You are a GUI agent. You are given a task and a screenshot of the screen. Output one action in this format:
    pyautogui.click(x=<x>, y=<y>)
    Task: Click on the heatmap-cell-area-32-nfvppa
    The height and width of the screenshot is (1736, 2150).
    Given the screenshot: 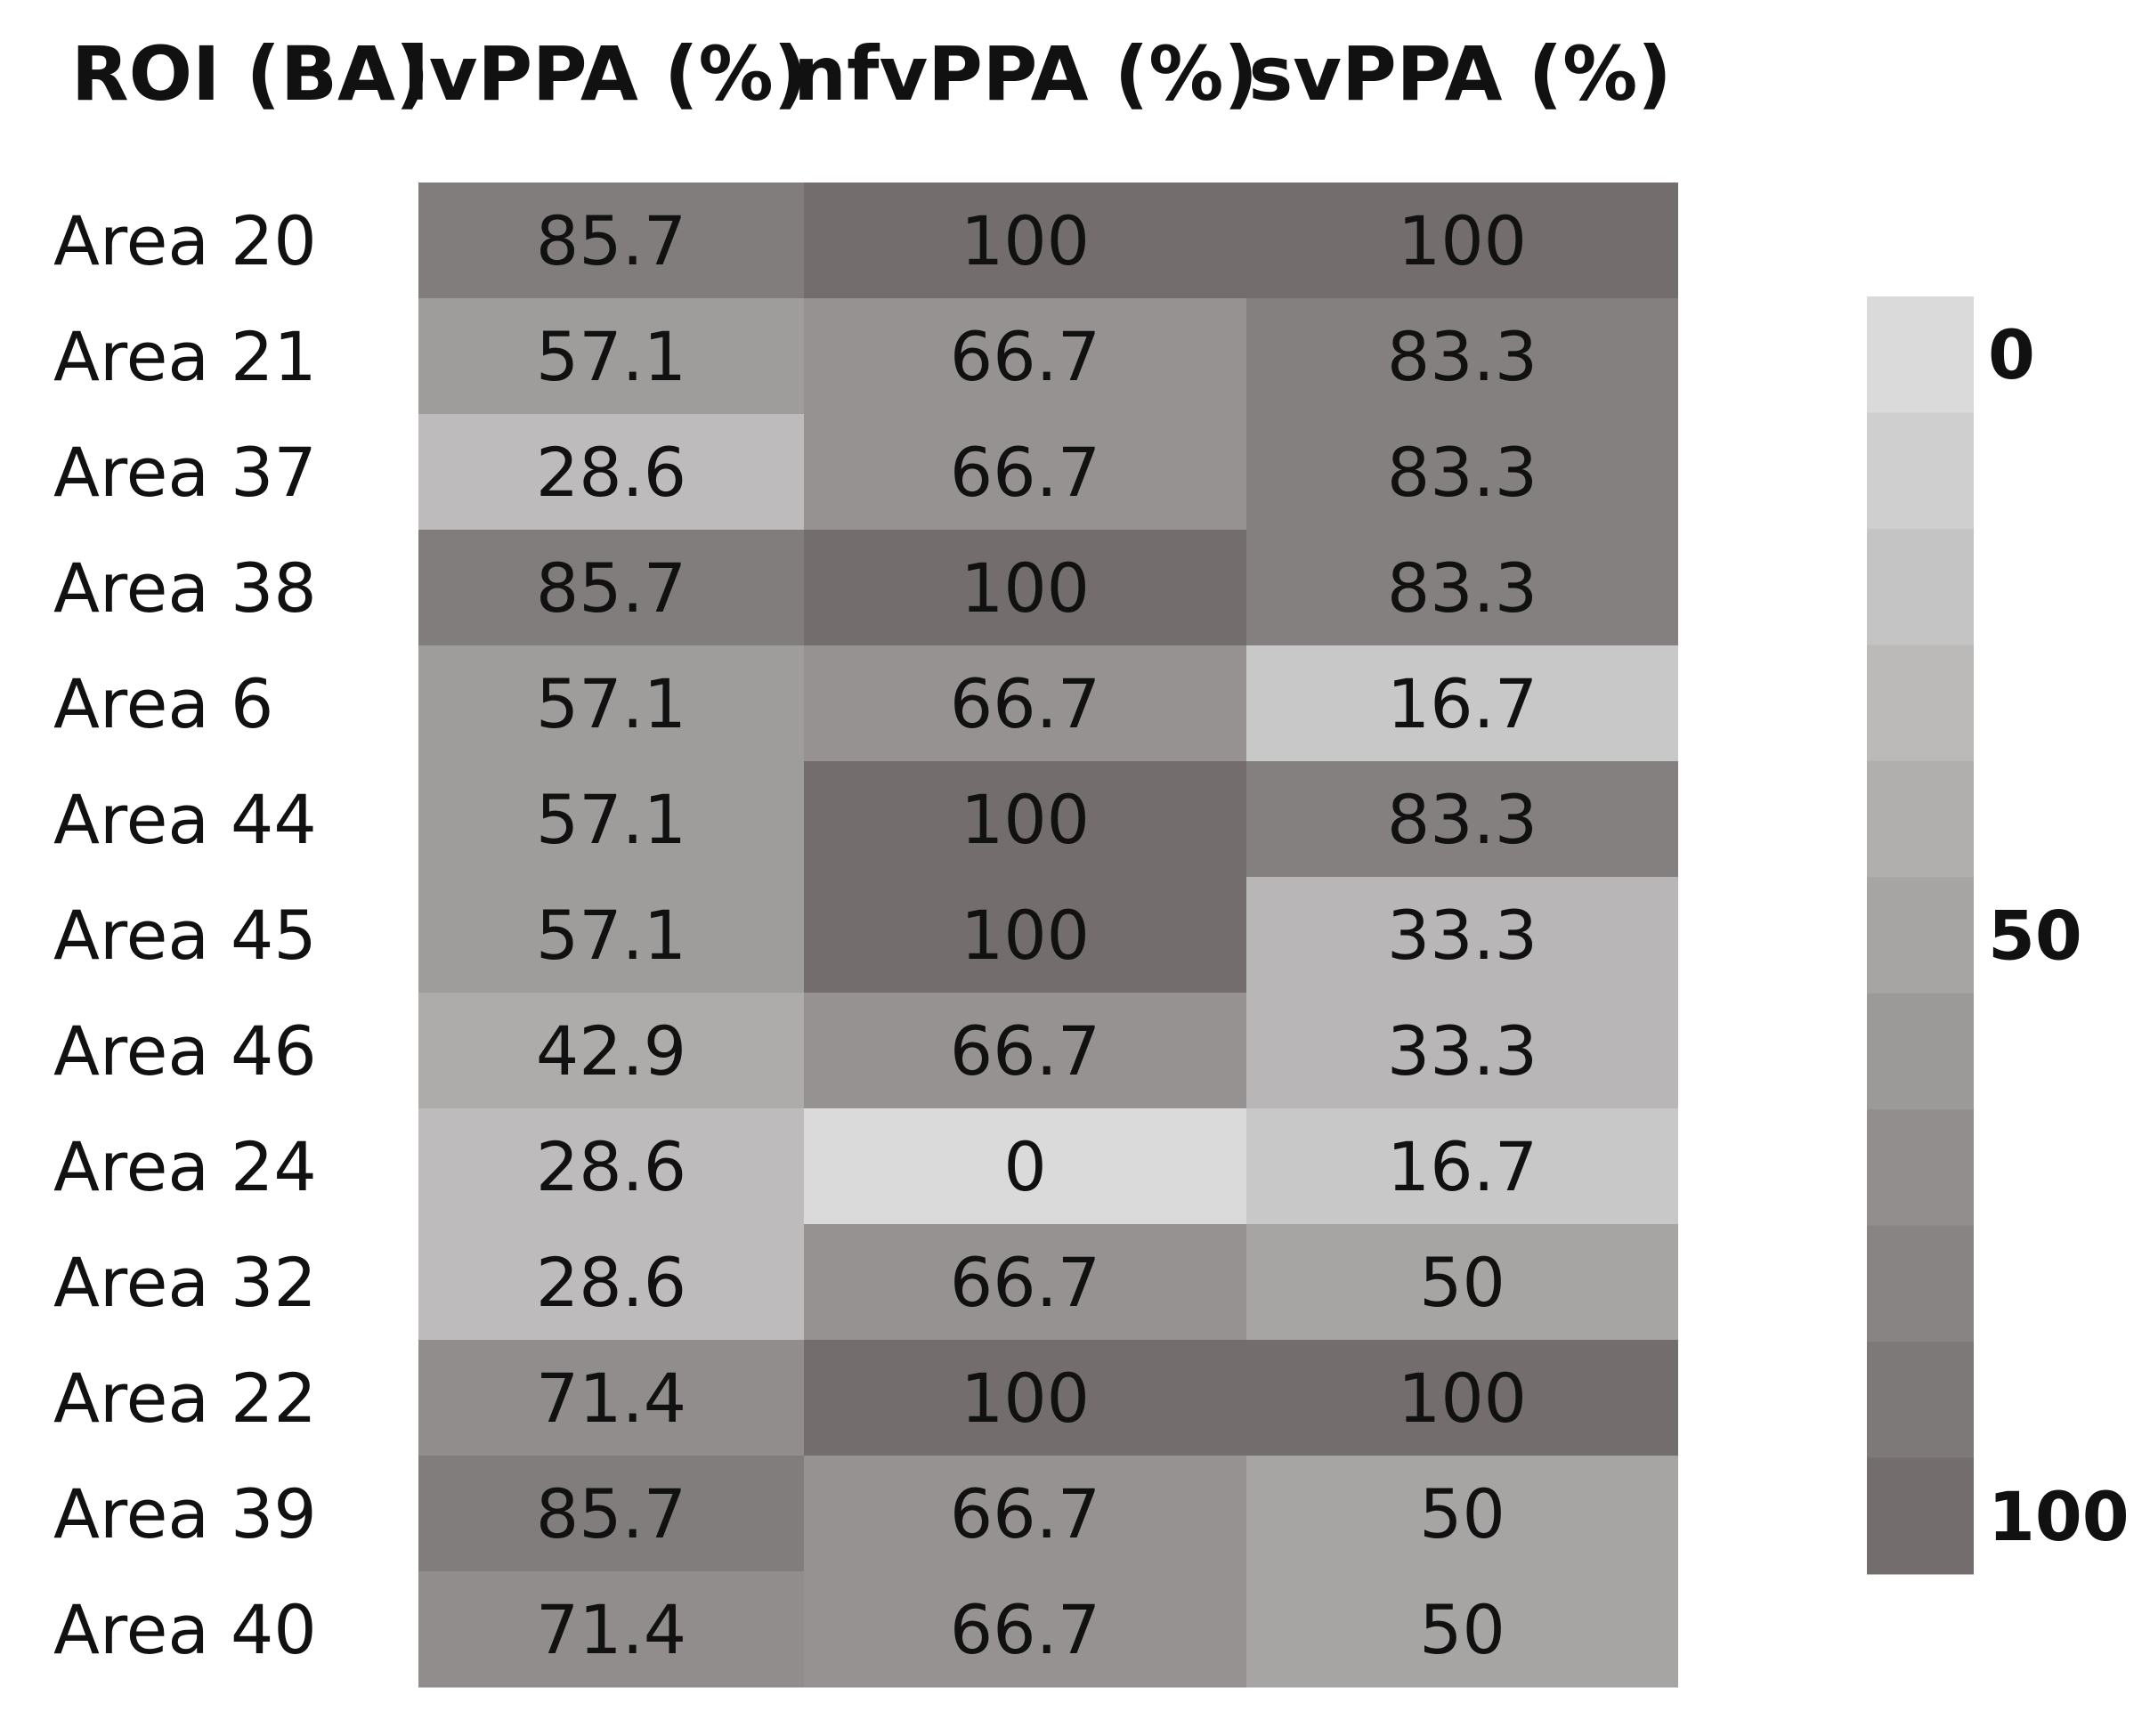 What is the action you would take?
    pyautogui.click(x=1025, y=1282)
    